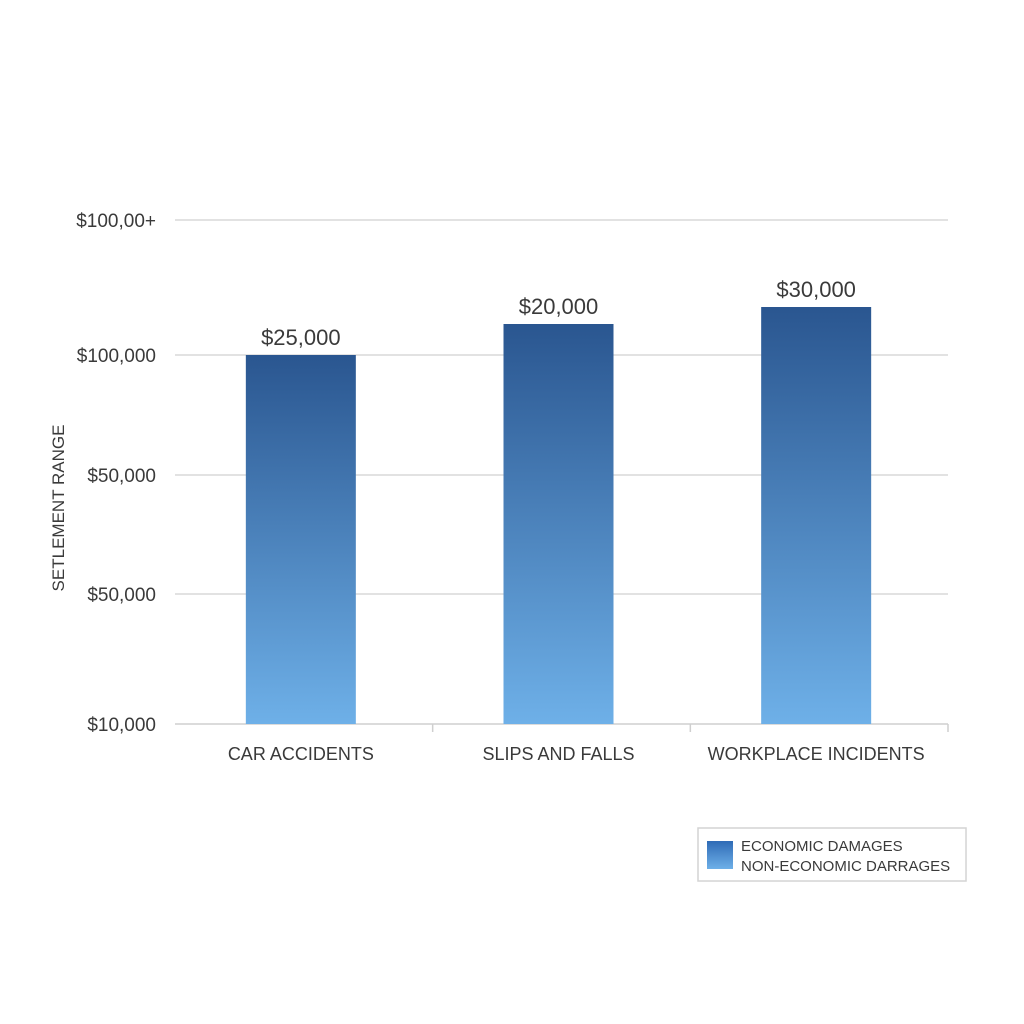 This screenshot has width=1024, height=1024. What do you see at coordinates (720, 855) in the screenshot?
I see `legend-swatch` at bounding box center [720, 855].